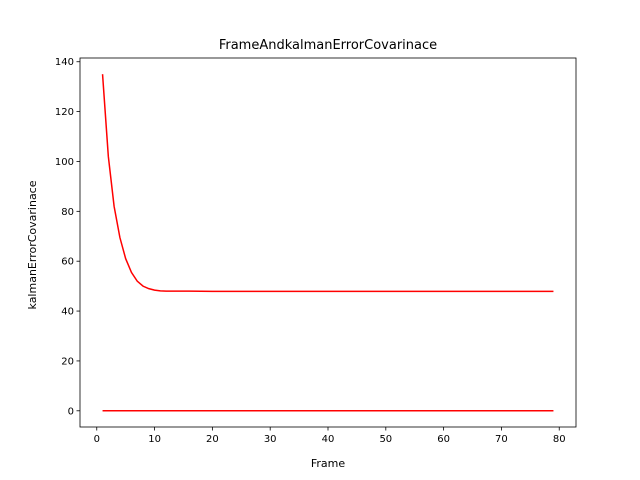 Image resolution: width=640 pixels, height=480 pixels. What do you see at coordinates (270, 439) in the screenshot?
I see `x-tick-label: 30` at bounding box center [270, 439].